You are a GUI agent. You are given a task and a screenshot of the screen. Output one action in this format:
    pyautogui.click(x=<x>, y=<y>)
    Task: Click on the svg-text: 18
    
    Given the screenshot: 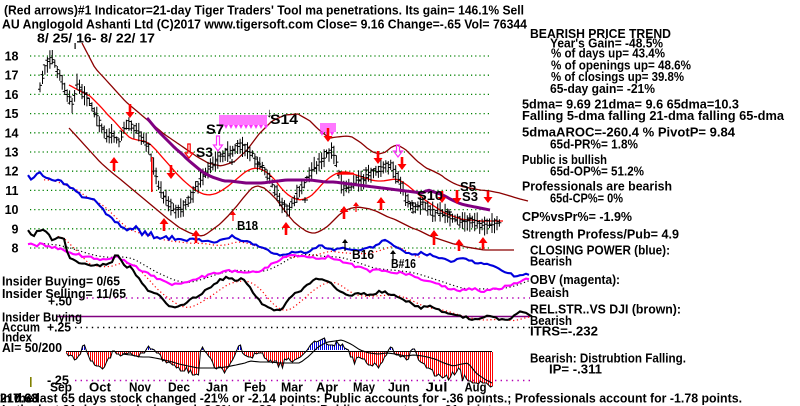 What is the action you would take?
    pyautogui.click(x=12, y=57)
    